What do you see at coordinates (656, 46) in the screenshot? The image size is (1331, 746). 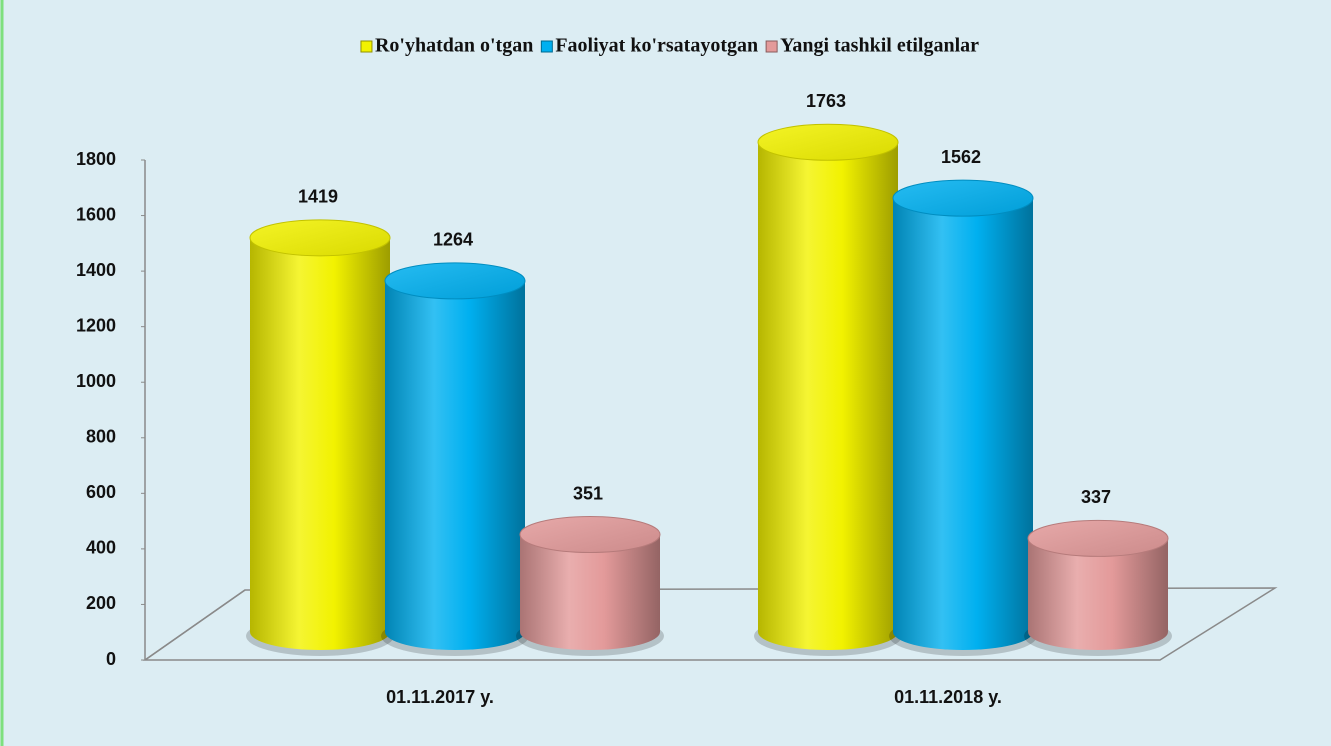 I see `legend-label: Faoliyat ko'rsatayotgan` at bounding box center [656, 46].